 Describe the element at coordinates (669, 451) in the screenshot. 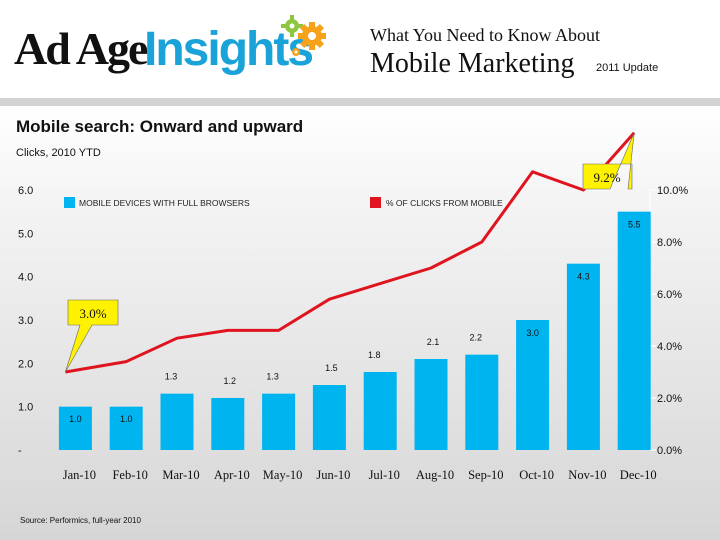

I see `right-axis-tick-label: 0.0%` at that location.